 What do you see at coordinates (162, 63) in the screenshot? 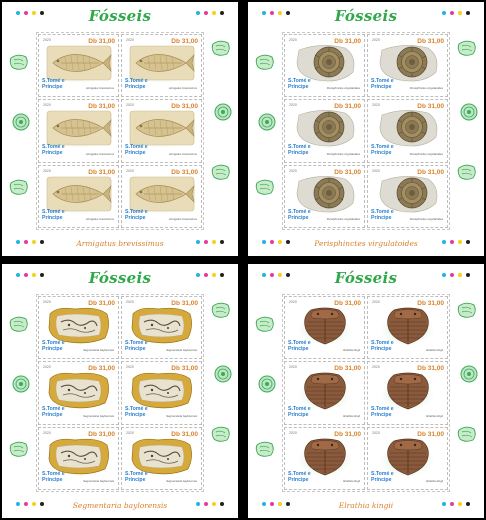
I see `fish-fossil-illustration` at bounding box center [162, 63].